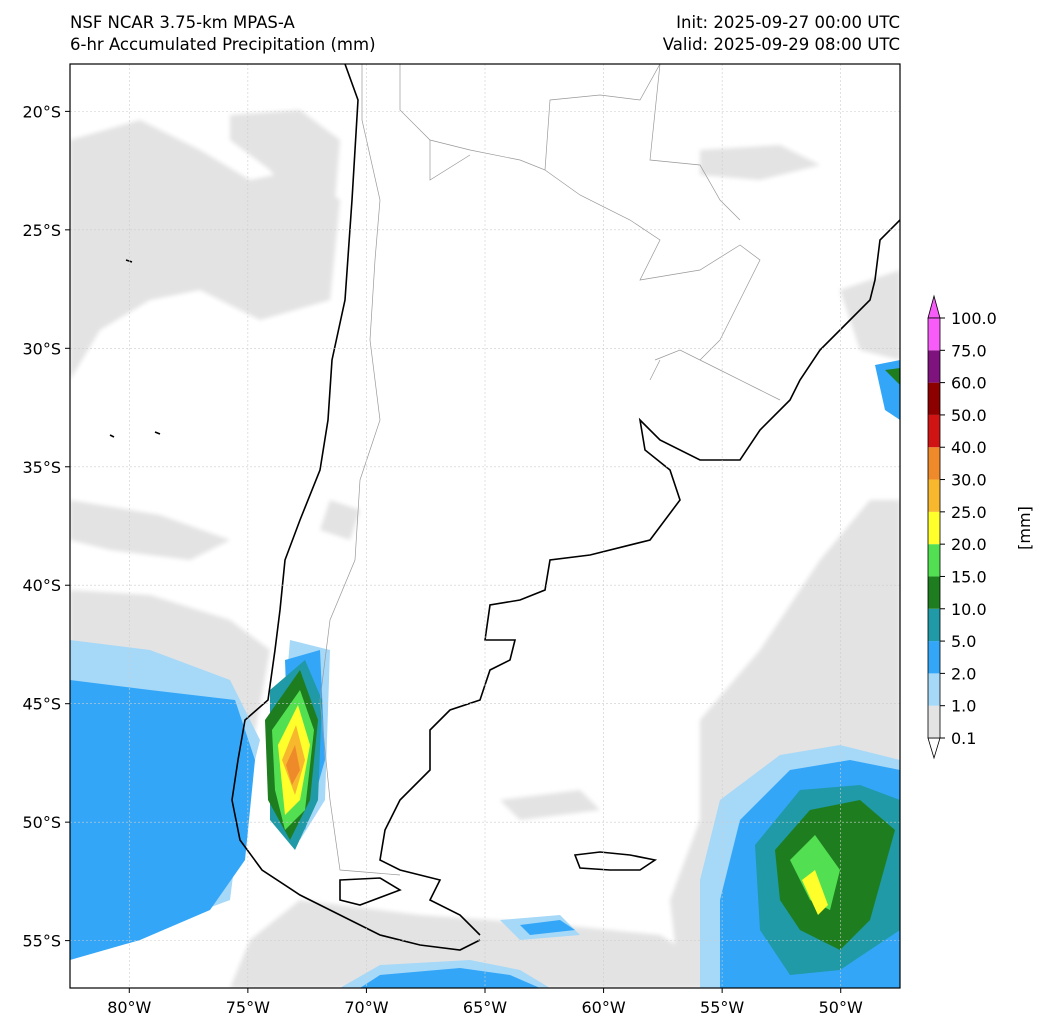 The width and height of the screenshot is (1047, 1032). I want to click on colorbar-level-label: 10.0, so click(969, 609).